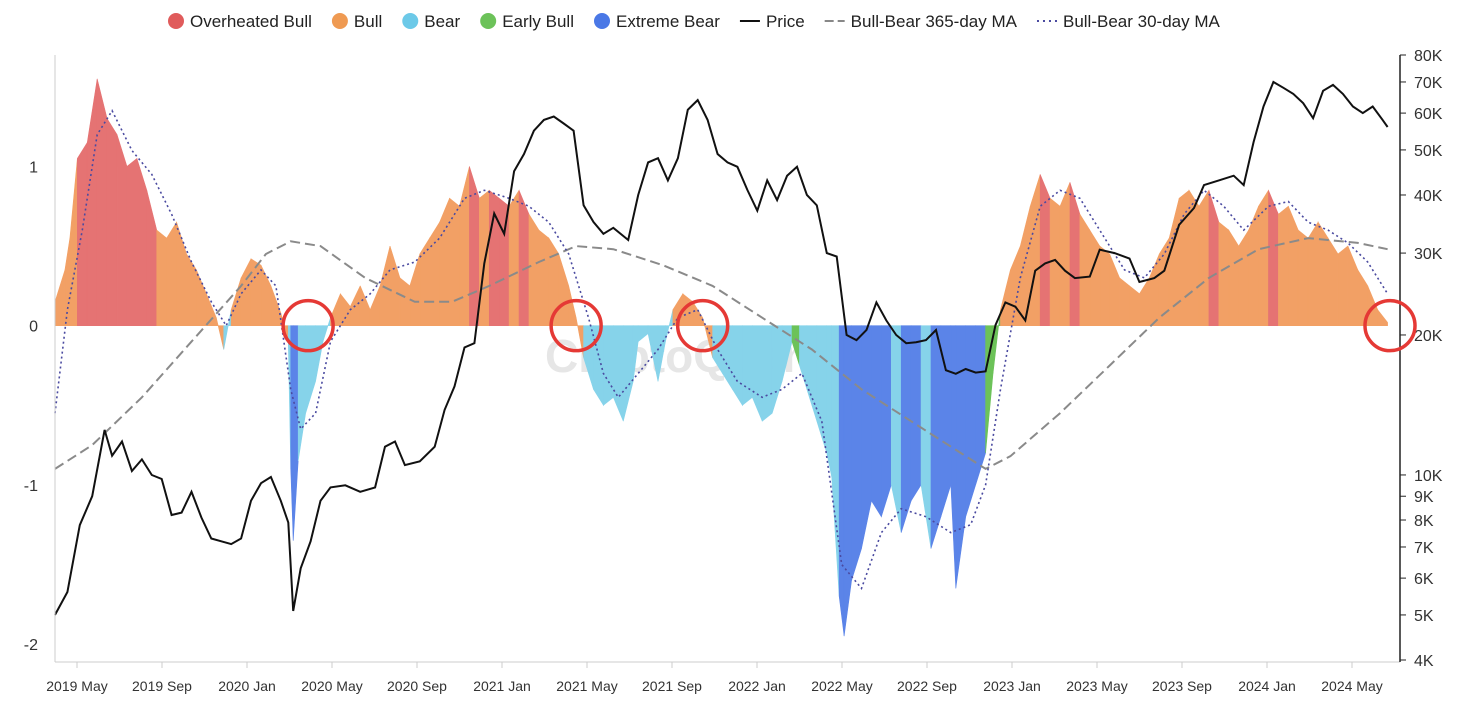 The image size is (1468, 701). Describe the element at coordinates (33, 327) in the screenshot. I see `left-tick-label: 0` at that location.